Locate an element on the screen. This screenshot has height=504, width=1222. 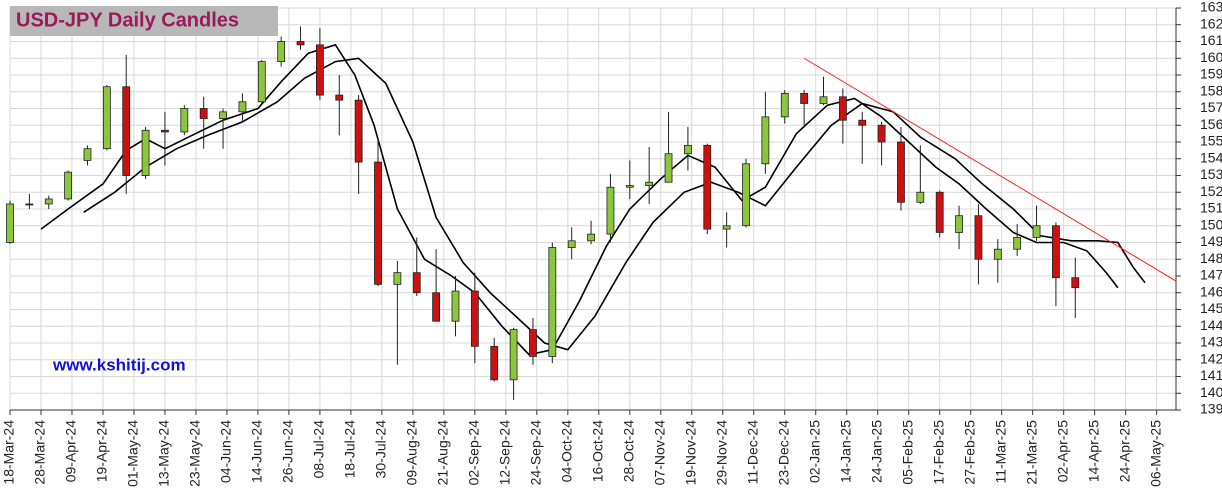
x-tick-label: 11-Dec-24 is located at coordinates (752, 452).